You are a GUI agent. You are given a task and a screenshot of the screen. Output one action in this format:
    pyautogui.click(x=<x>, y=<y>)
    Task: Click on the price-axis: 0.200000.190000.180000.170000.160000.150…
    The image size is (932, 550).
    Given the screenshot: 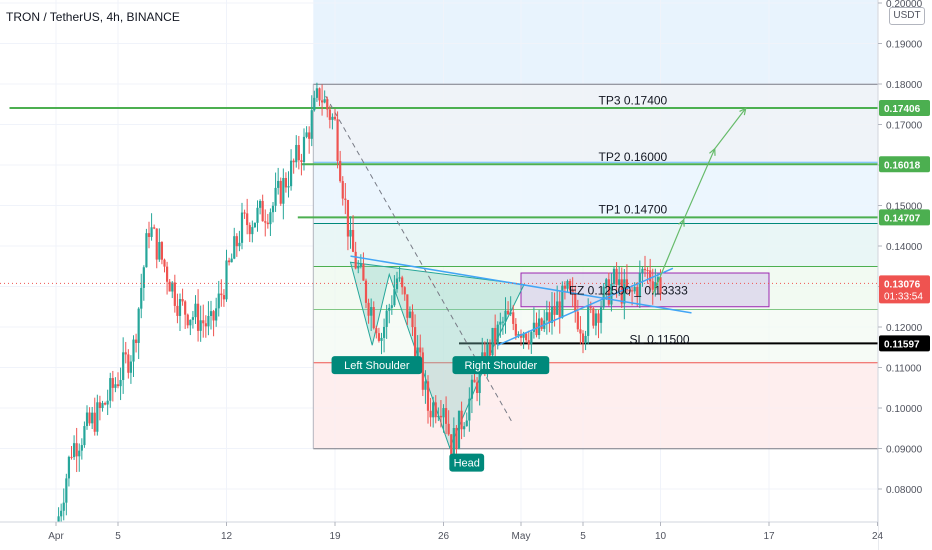 What is the action you would take?
    pyautogui.click(x=904, y=275)
    